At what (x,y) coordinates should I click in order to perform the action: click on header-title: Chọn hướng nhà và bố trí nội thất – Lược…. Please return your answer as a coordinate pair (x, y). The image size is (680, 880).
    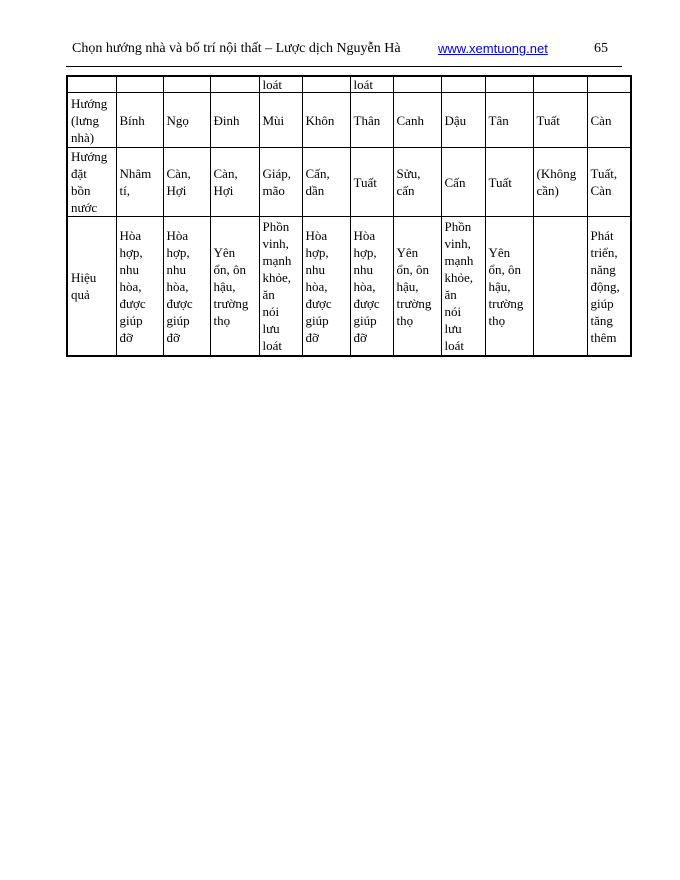
    Looking at the image, I should click on (236, 48).